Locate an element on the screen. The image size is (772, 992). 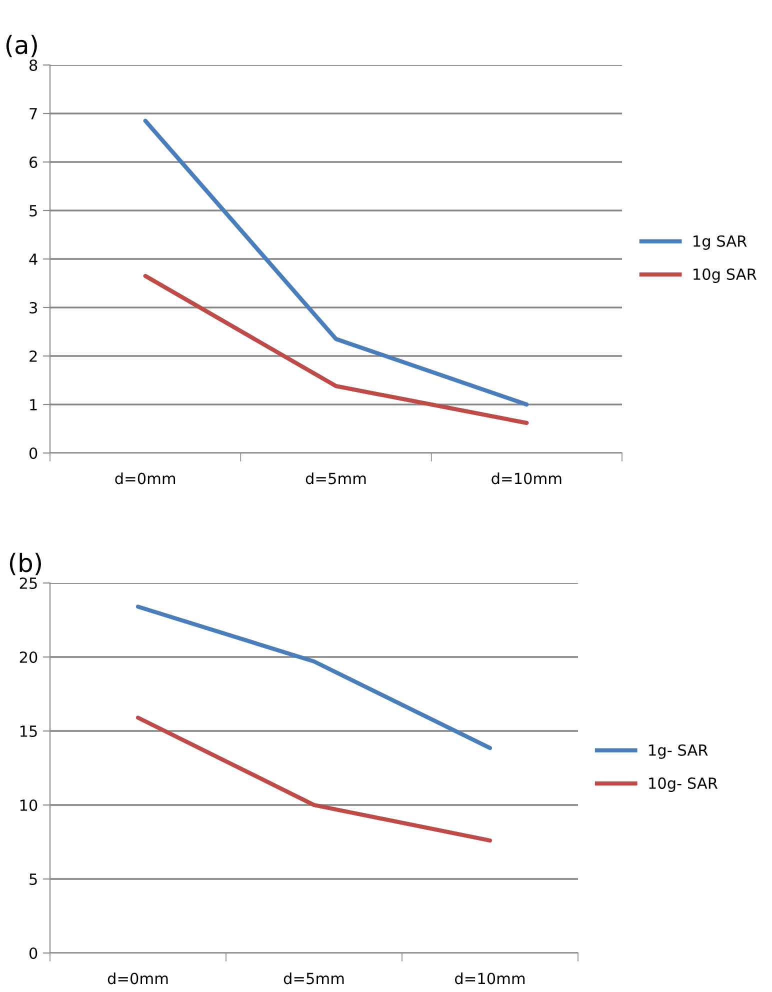
y-tick-label: 20 is located at coordinates (29, 657).